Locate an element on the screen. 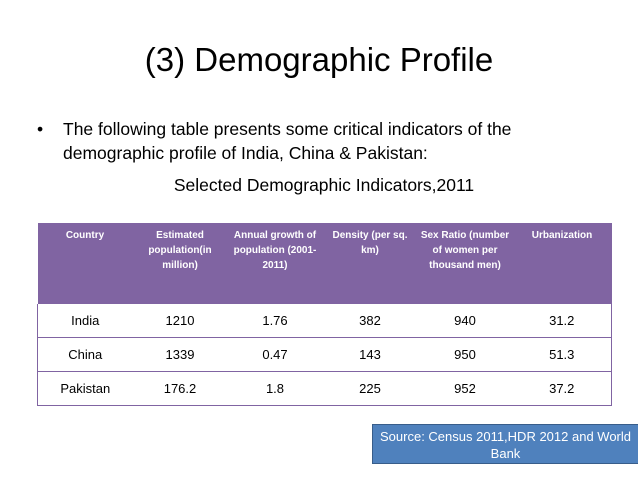 This screenshot has width=638, height=478. header-growth: Annual growth of population (2001-2011) is located at coordinates (275, 263).